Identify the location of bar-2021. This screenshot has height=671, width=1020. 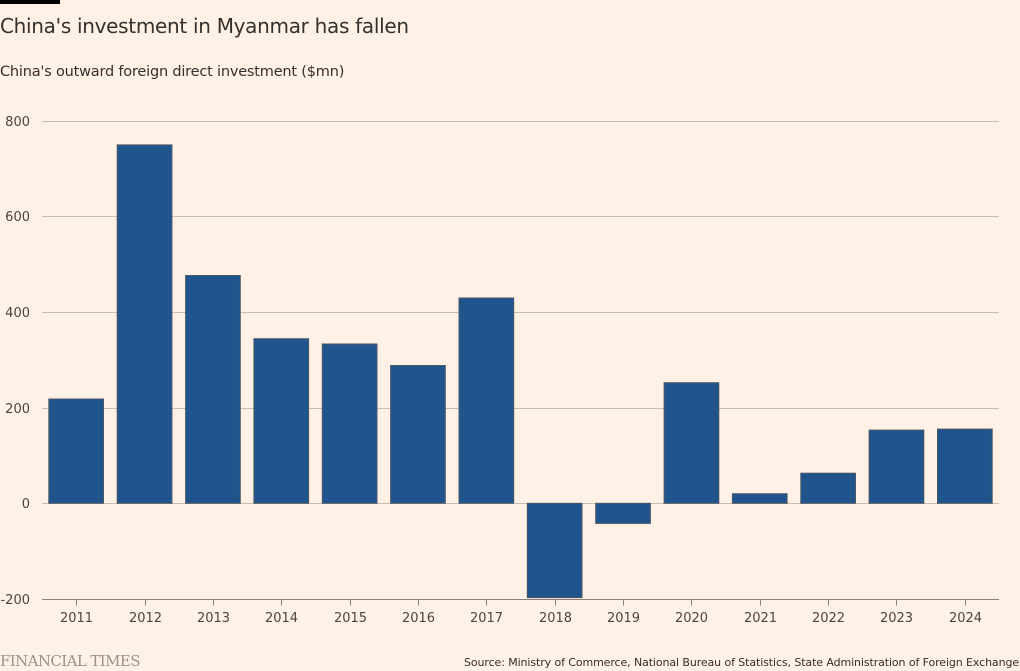
(759, 498).